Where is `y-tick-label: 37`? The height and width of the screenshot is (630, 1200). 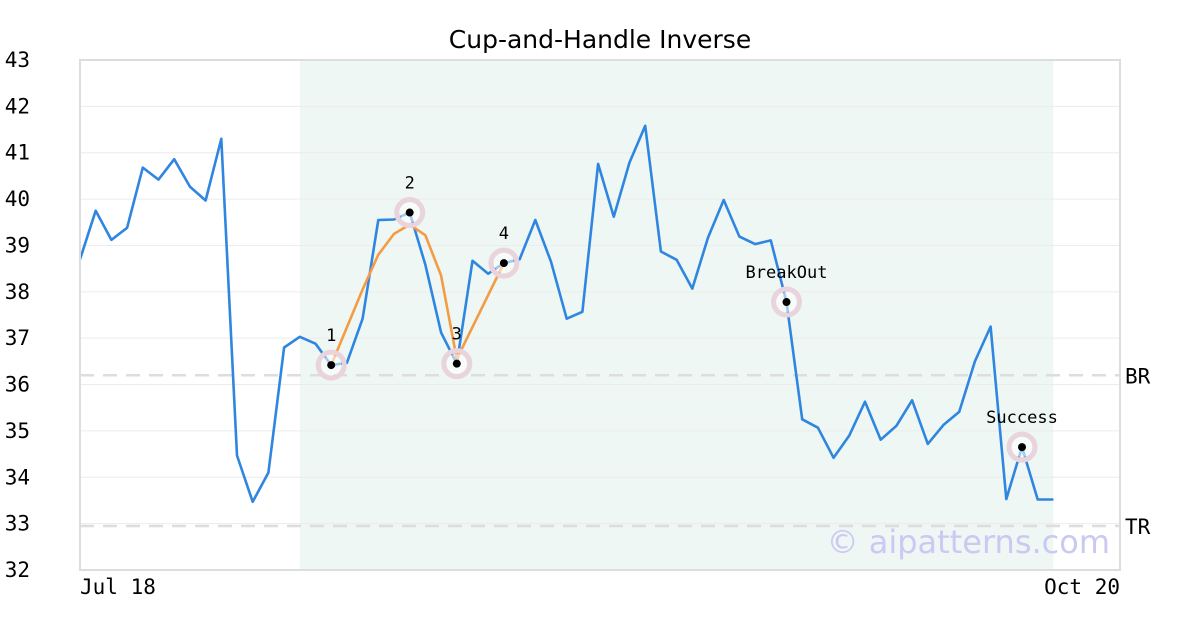 y-tick-label: 37 is located at coordinates (17, 338).